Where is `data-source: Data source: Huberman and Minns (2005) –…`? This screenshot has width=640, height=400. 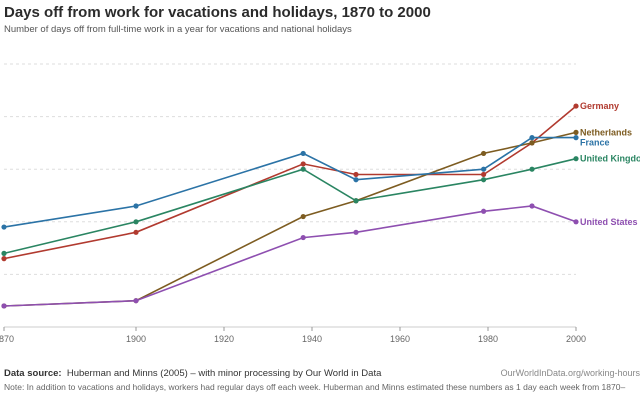 data-source: Data source: Huberman and Minns (2005) –… is located at coordinates (192, 373).